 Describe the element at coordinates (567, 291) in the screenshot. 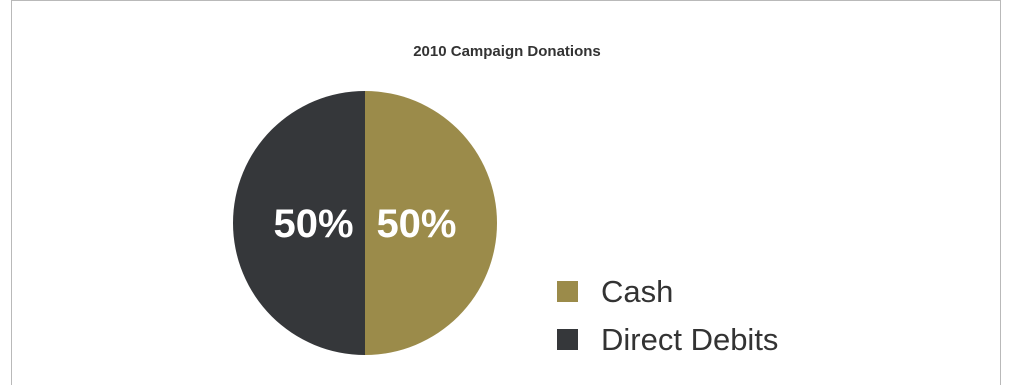

I see `legend-swatch-cash` at that location.